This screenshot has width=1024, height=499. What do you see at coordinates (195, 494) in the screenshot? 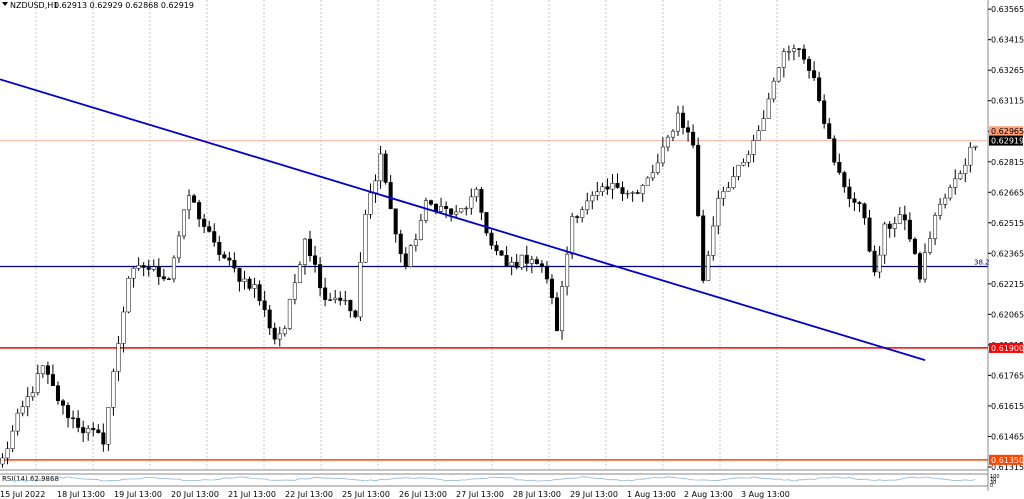
I see `x-tick-label: 20 Jul 13:00` at bounding box center [195, 494].